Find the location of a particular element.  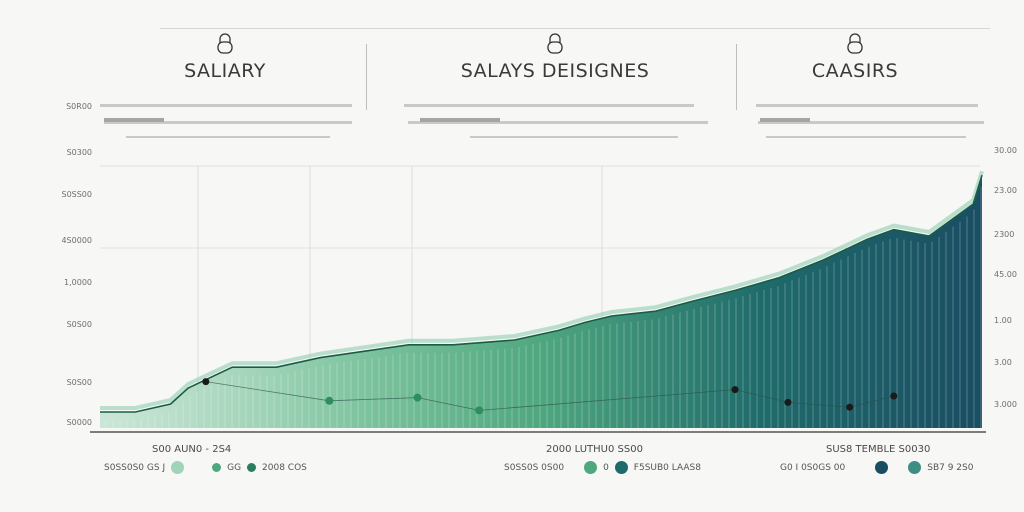

legend-label: GG is located at coordinates (234, 467).